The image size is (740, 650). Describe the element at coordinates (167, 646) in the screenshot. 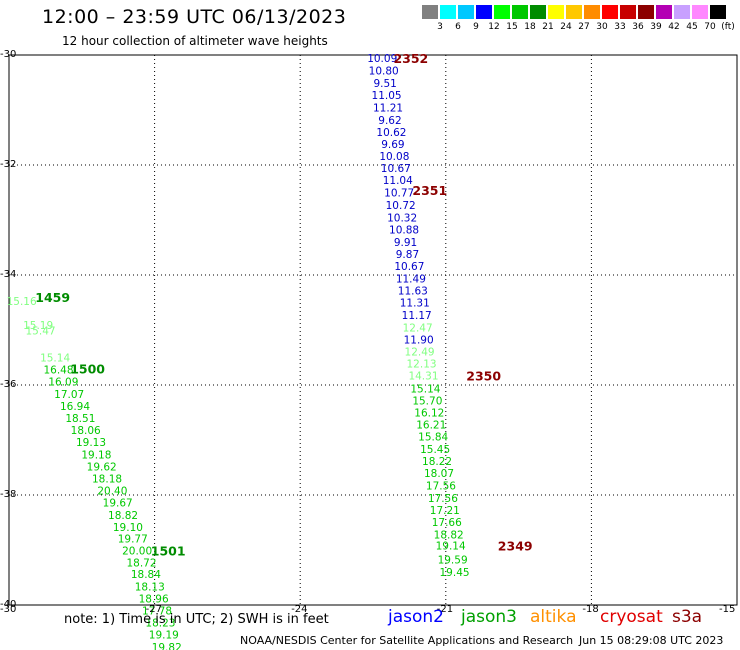

I see `wave-height-value: 19.82` at that location.